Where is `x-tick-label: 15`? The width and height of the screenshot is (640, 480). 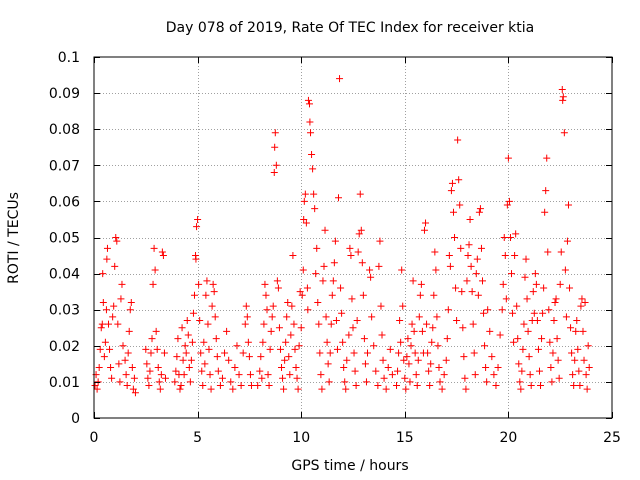
x-tick-label: 15 is located at coordinates (405, 438).